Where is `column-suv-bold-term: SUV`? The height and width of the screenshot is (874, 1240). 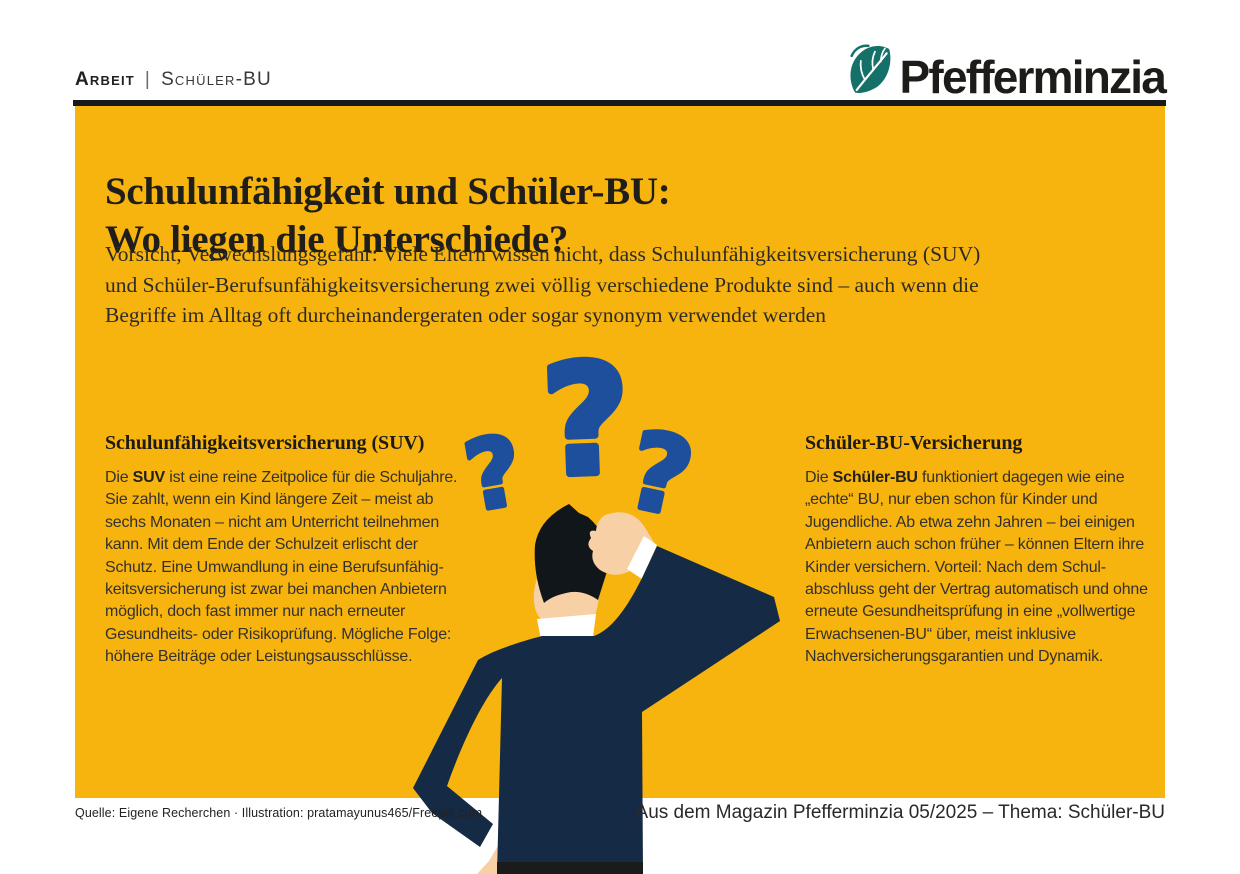
column-suv-bold-term: SUV is located at coordinates (149, 477).